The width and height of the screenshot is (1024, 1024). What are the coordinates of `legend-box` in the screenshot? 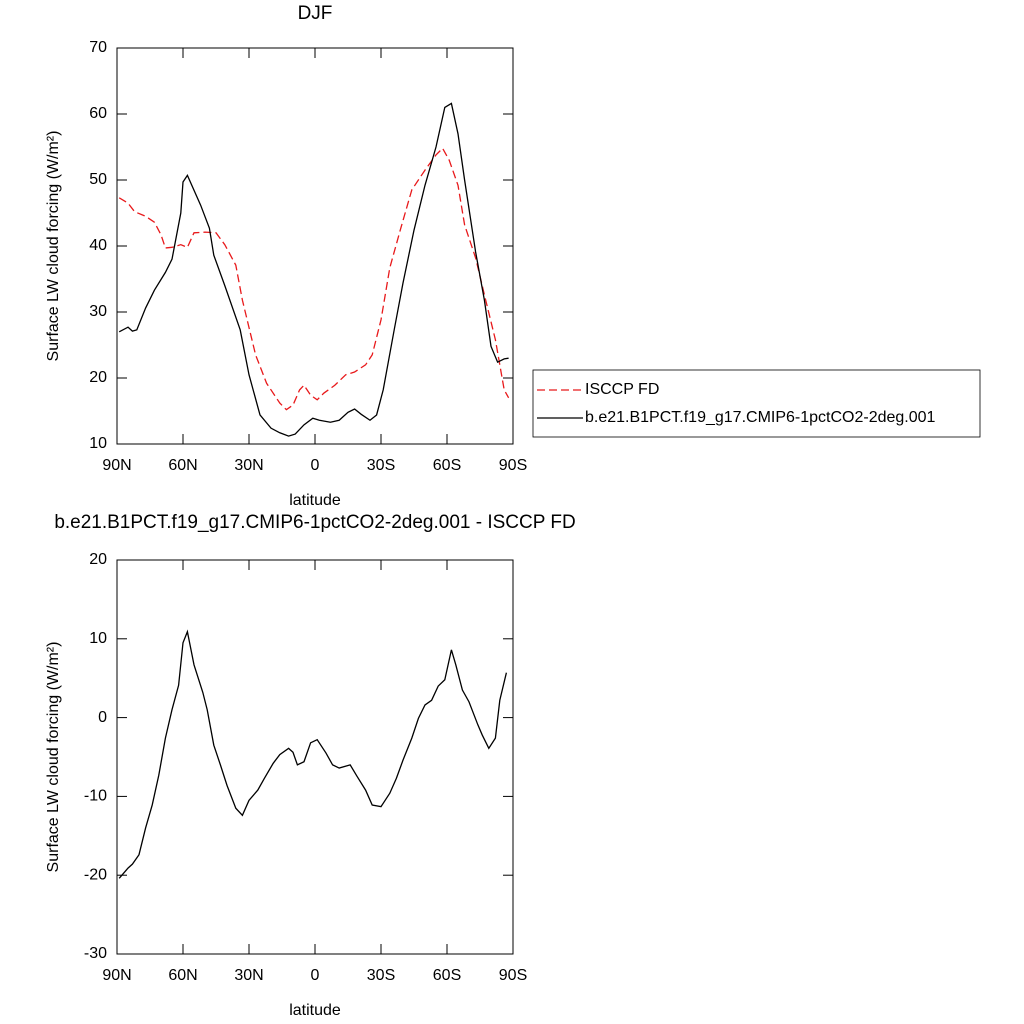 It's located at (756, 403).